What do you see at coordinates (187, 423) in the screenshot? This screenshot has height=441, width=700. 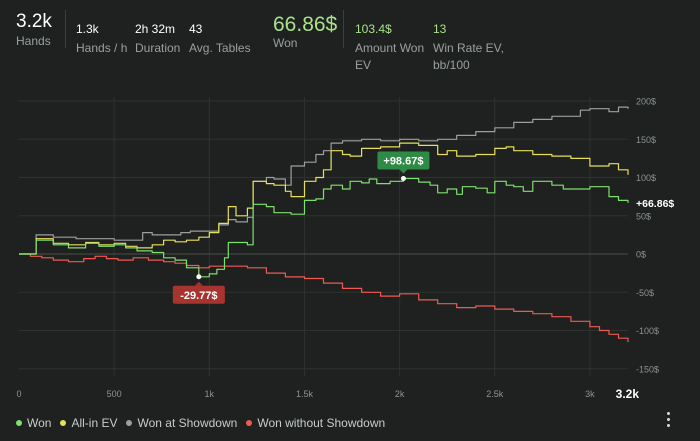 I see `legend-label: Won at Showdown` at bounding box center [187, 423].